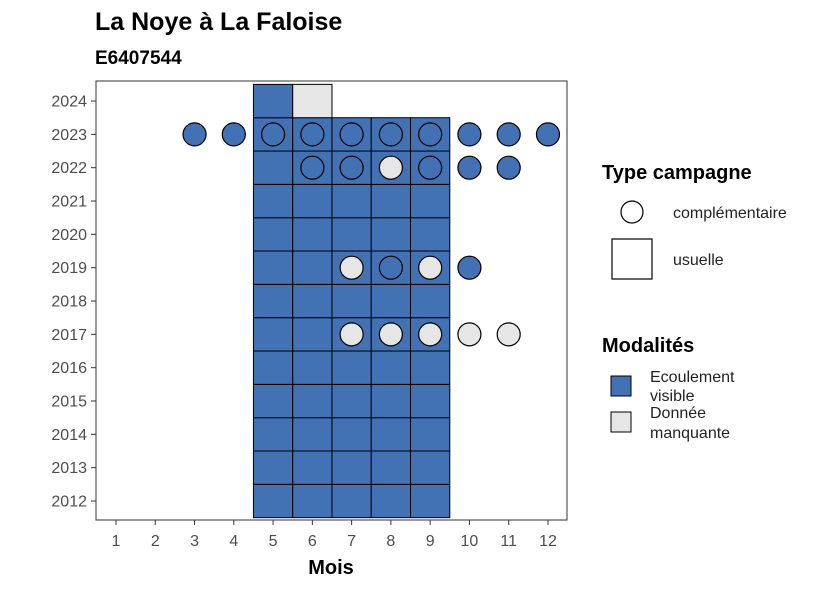 This screenshot has height=590, width=826. What do you see at coordinates (138, 58) in the screenshot?
I see `chart-subtitle: E6407544` at bounding box center [138, 58].